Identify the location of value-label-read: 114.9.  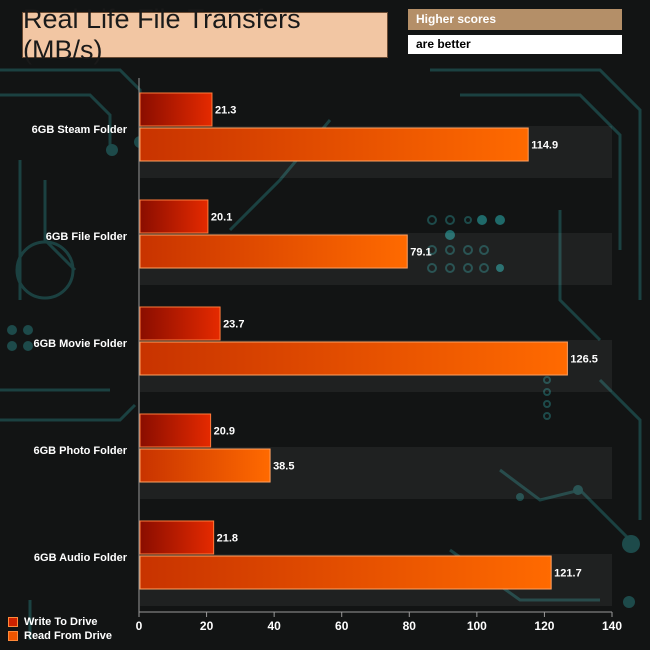
(544, 146).